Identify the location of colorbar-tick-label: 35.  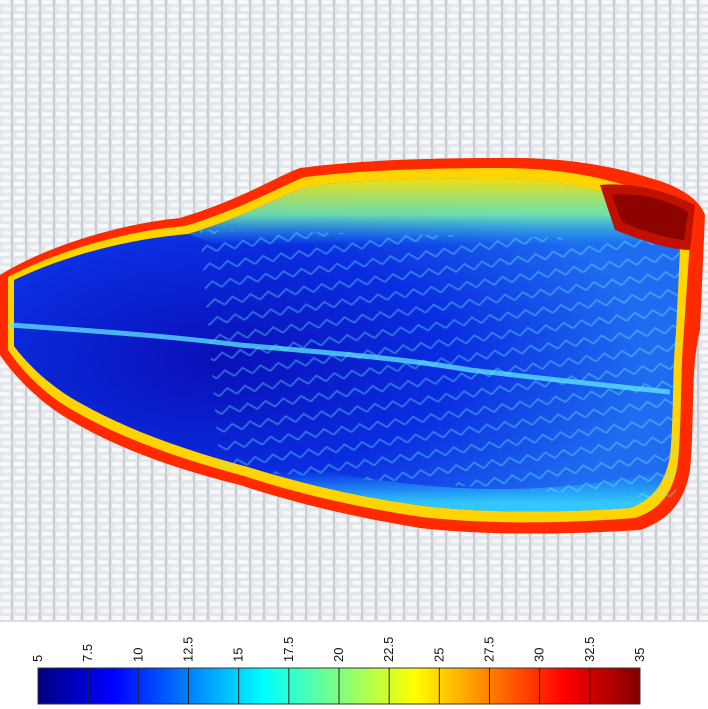
(639, 655).